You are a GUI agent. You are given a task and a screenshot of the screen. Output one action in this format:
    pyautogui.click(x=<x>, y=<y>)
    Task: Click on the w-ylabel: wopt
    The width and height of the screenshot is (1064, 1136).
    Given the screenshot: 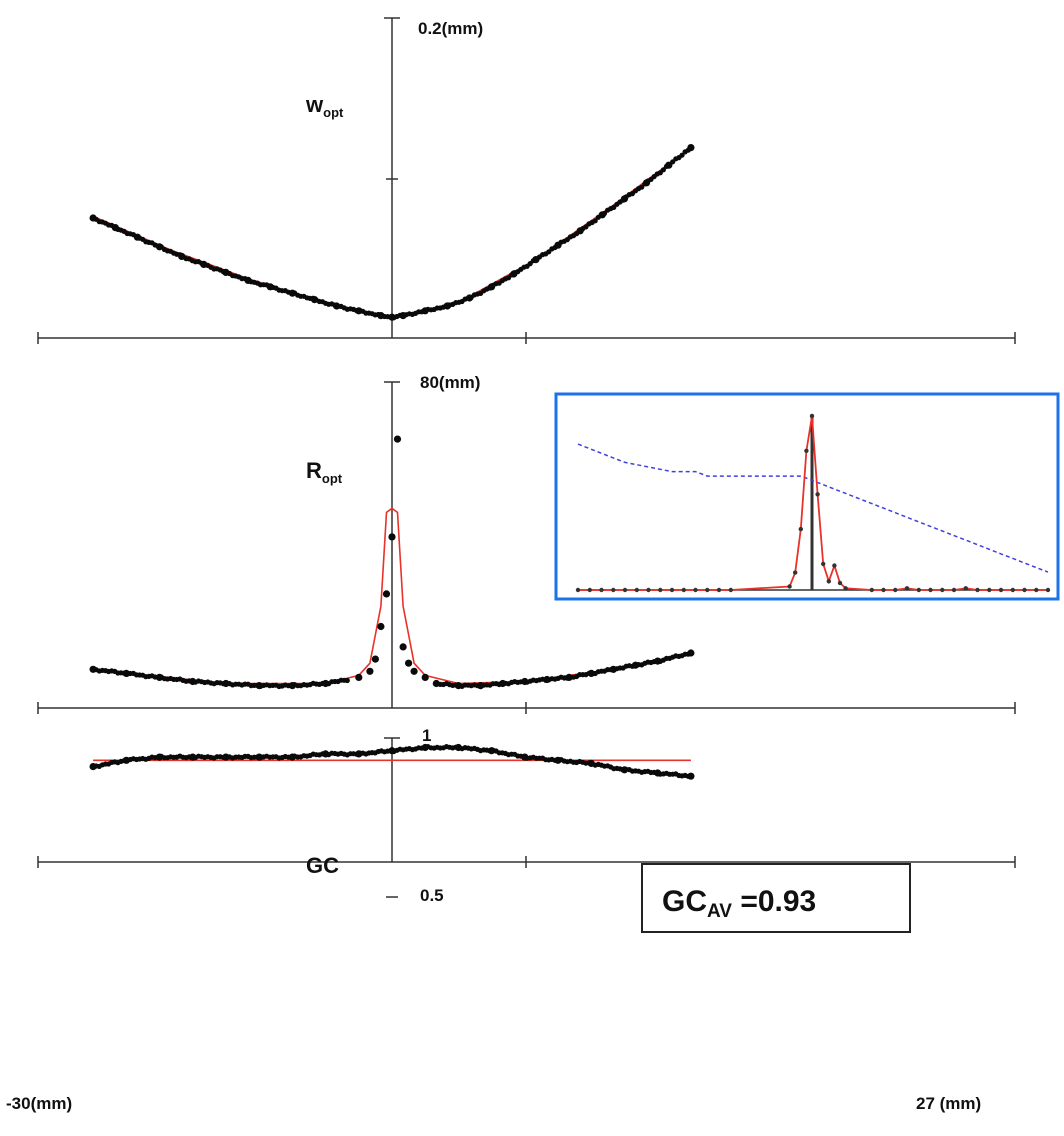 What is the action you would take?
    pyautogui.click(x=324, y=106)
    